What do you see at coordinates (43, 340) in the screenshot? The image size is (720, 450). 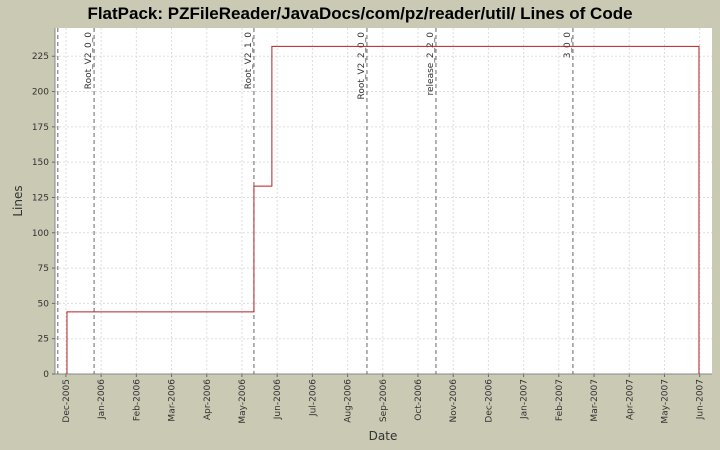 I see `y-tick-label: 25` at bounding box center [43, 340].